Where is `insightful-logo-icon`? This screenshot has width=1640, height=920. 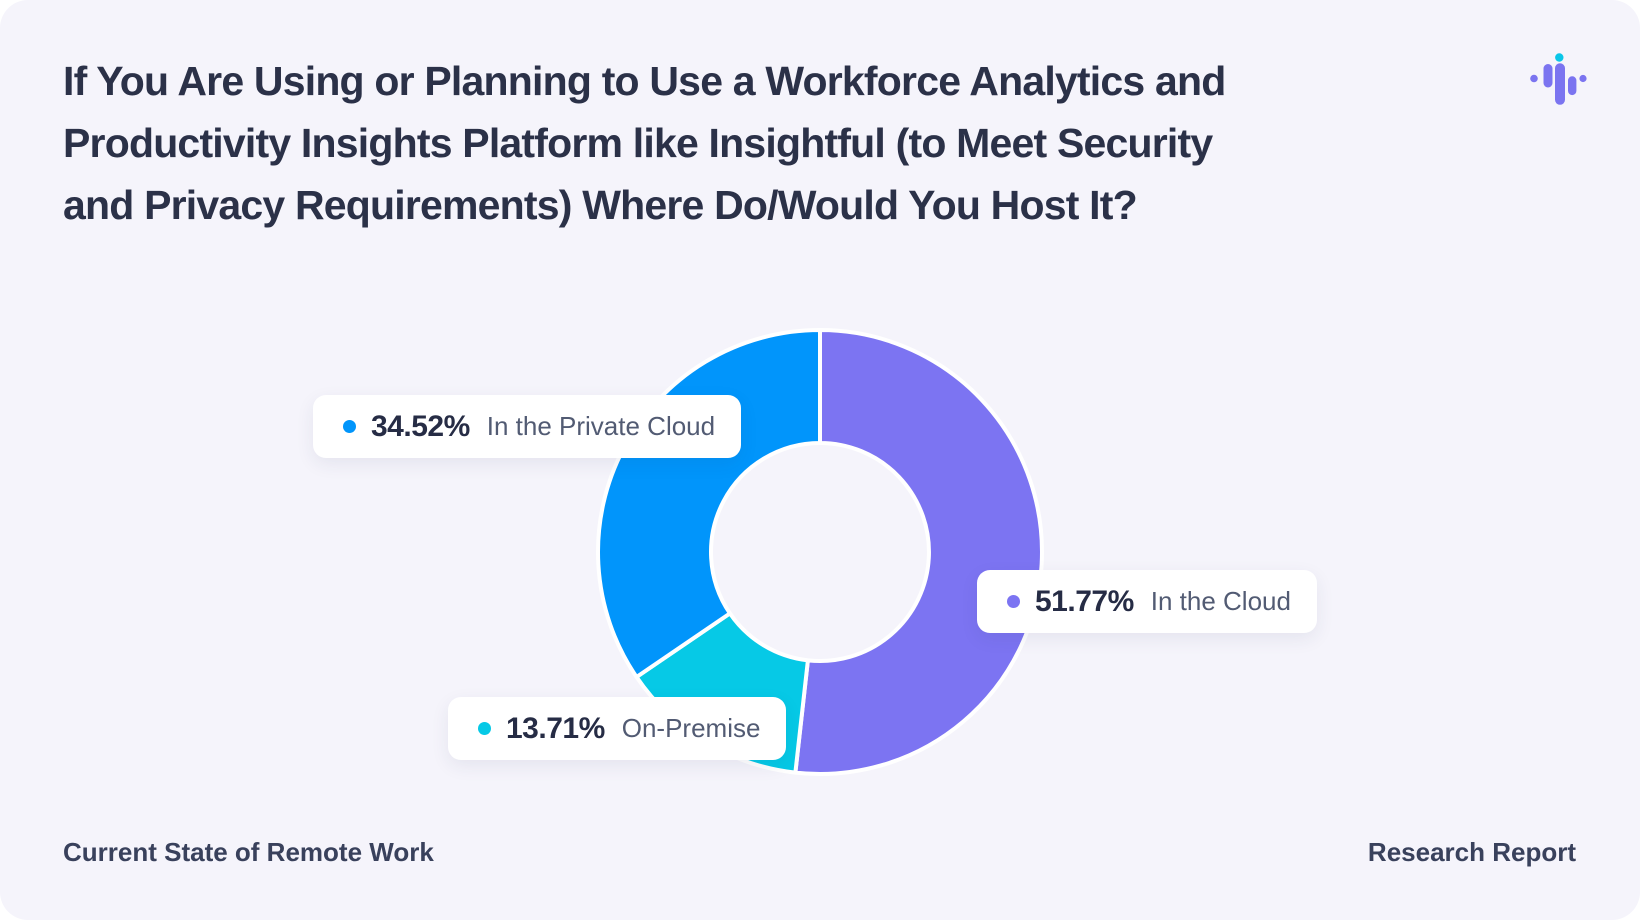
insightful-logo-icon is located at coordinates (1558, 79).